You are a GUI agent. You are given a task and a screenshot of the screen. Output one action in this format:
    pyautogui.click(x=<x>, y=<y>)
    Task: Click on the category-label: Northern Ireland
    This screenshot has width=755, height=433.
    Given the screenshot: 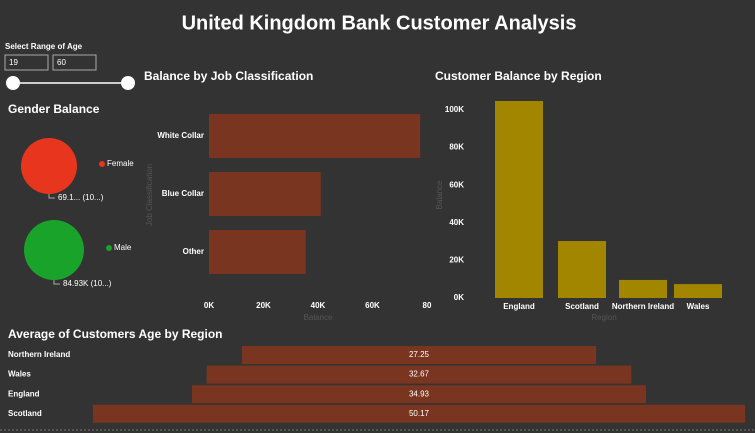 What is the action you would take?
    pyautogui.click(x=39, y=354)
    